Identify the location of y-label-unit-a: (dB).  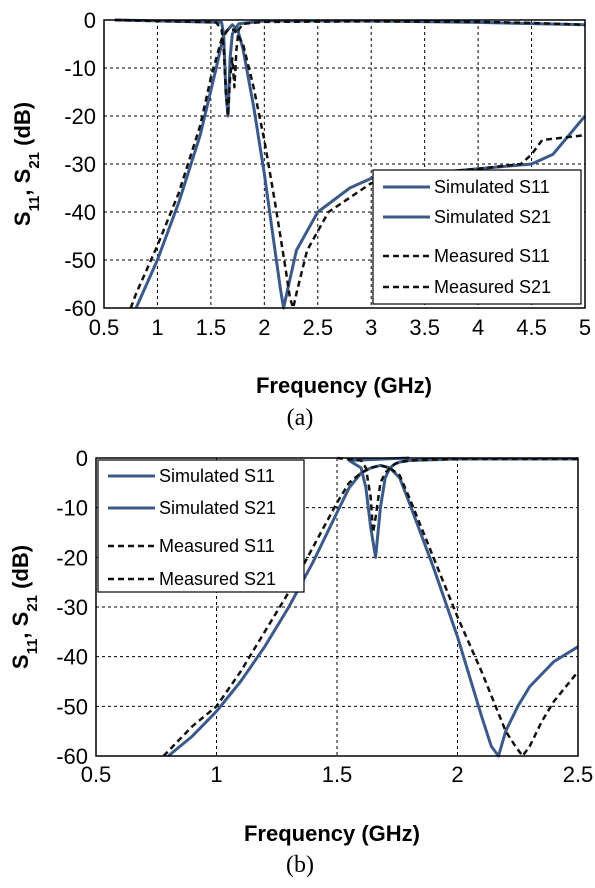
(22, 127).